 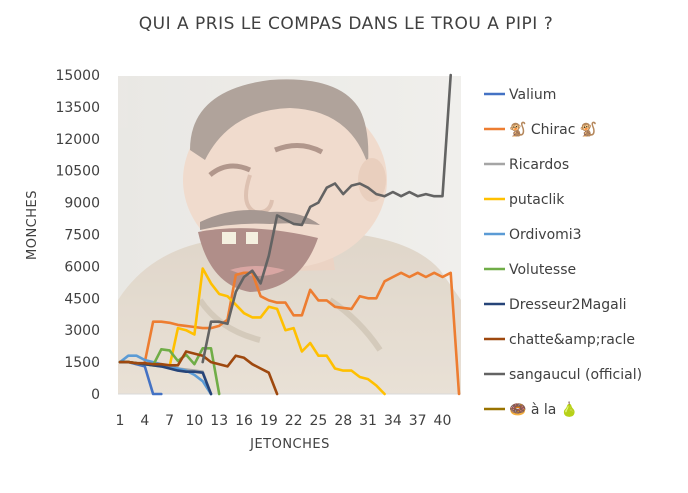 What do you see at coordinates (553, 129) in the screenshot?
I see `legend-label: 🐒 Chirac 🐒` at bounding box center [553, 129].